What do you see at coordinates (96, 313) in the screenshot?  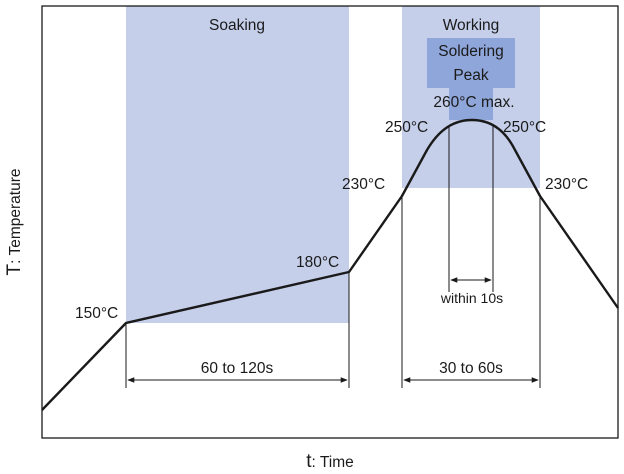 I see `temp-label-150: 150°C` at bounding box center [96, 313].